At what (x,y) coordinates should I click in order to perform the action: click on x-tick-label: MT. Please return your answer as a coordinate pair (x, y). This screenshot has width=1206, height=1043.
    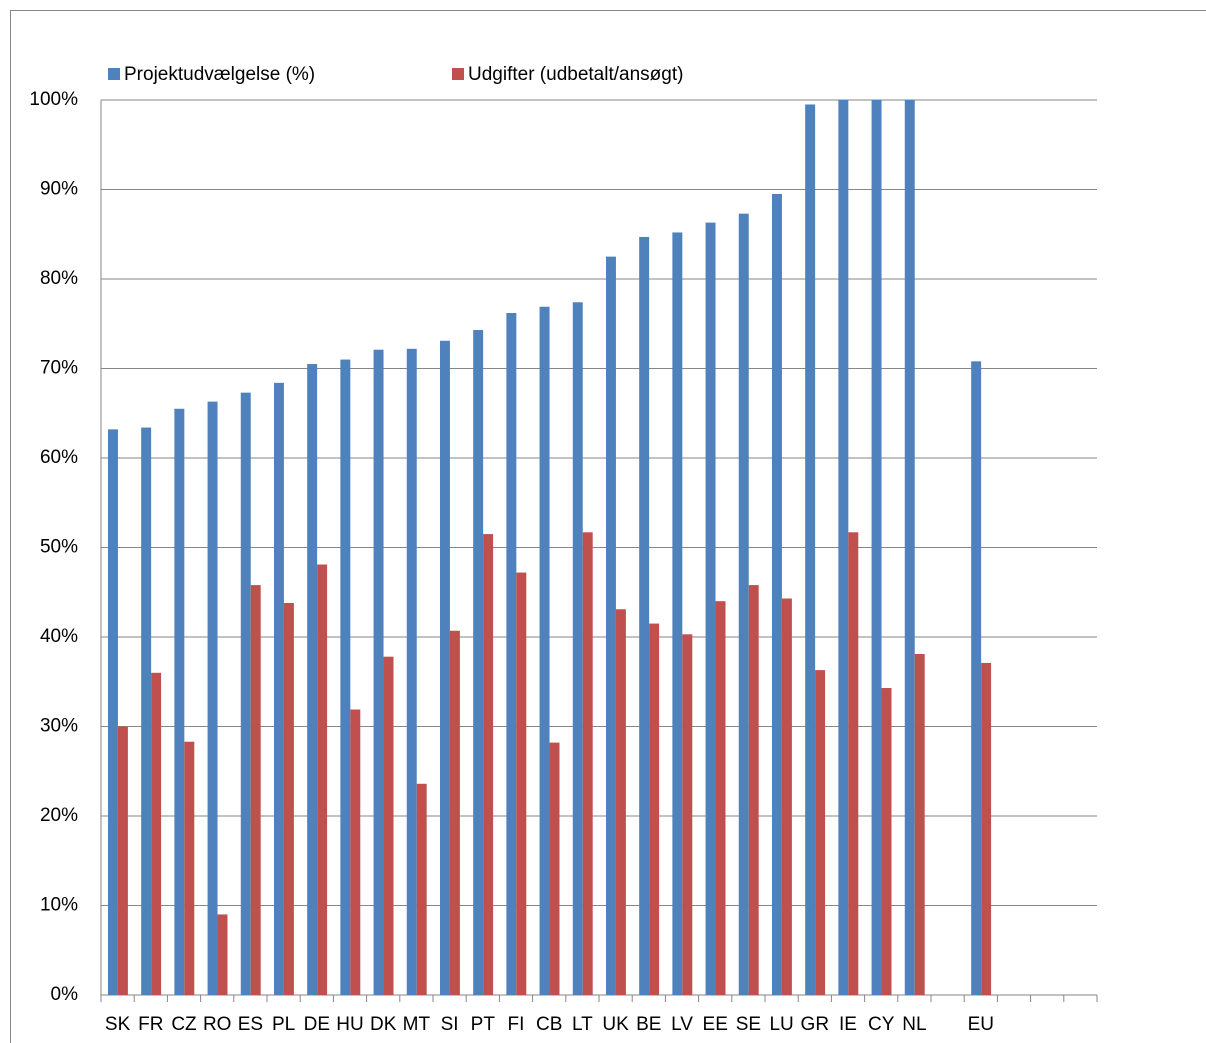
    Looking at the image, I should click on (417, 1024).